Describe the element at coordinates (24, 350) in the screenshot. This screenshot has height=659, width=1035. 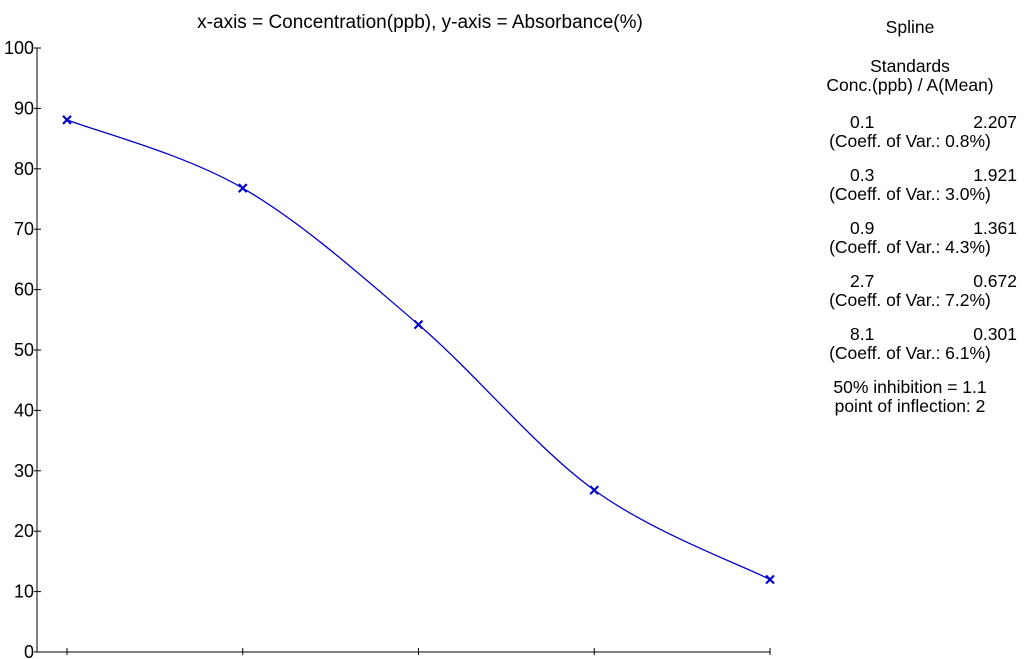
I see `y-tick-label: 50` at that location.